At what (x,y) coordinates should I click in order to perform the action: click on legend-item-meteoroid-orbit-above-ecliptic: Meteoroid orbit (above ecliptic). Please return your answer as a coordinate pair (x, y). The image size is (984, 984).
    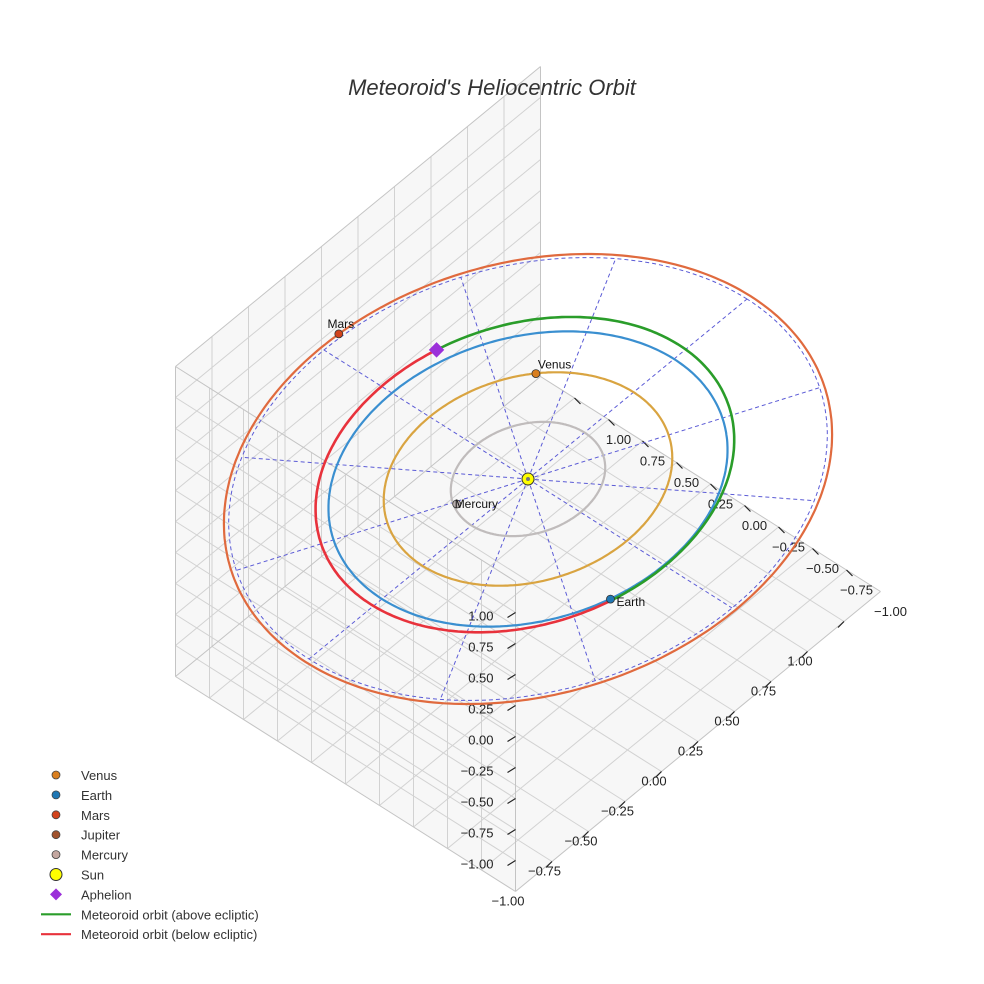
    Looking at the image, I should click on (150, 914).